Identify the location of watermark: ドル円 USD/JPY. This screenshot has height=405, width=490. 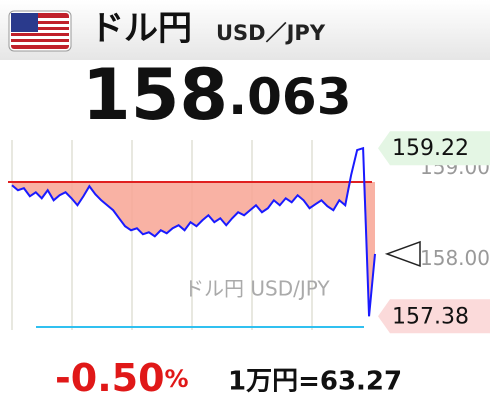
(257, 289).